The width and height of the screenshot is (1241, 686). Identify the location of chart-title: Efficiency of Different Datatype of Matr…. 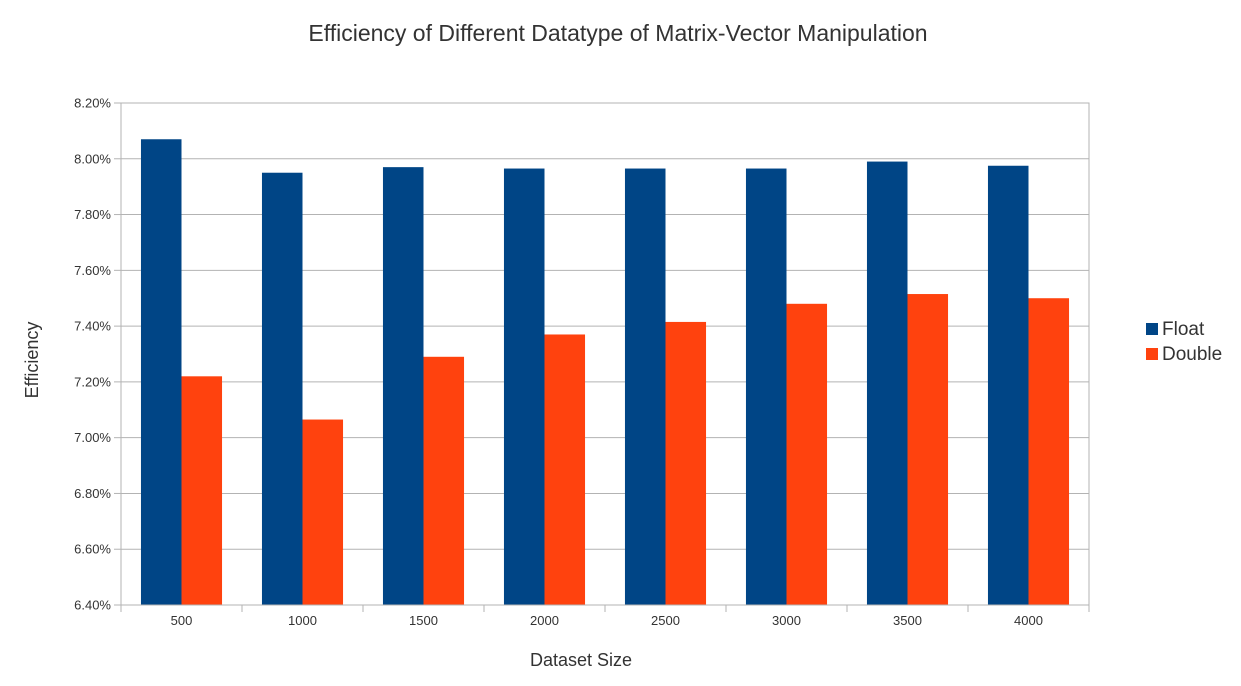
(617, 33).